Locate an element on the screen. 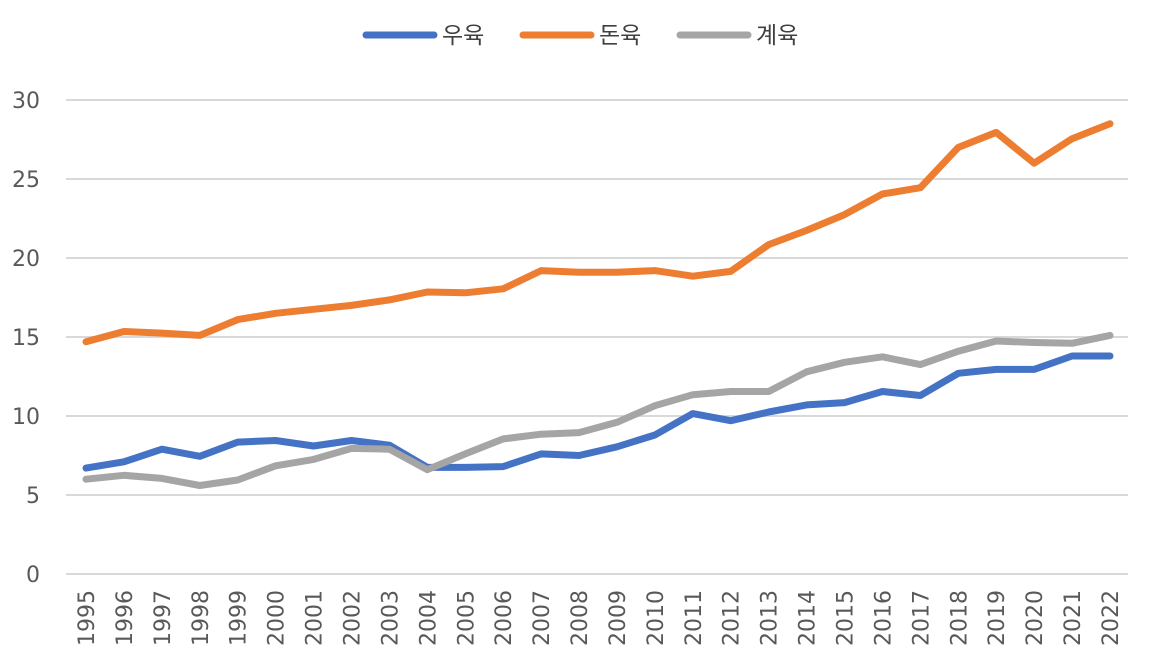  x-tick-label: 2022 is located at coordinates (1111, 618).